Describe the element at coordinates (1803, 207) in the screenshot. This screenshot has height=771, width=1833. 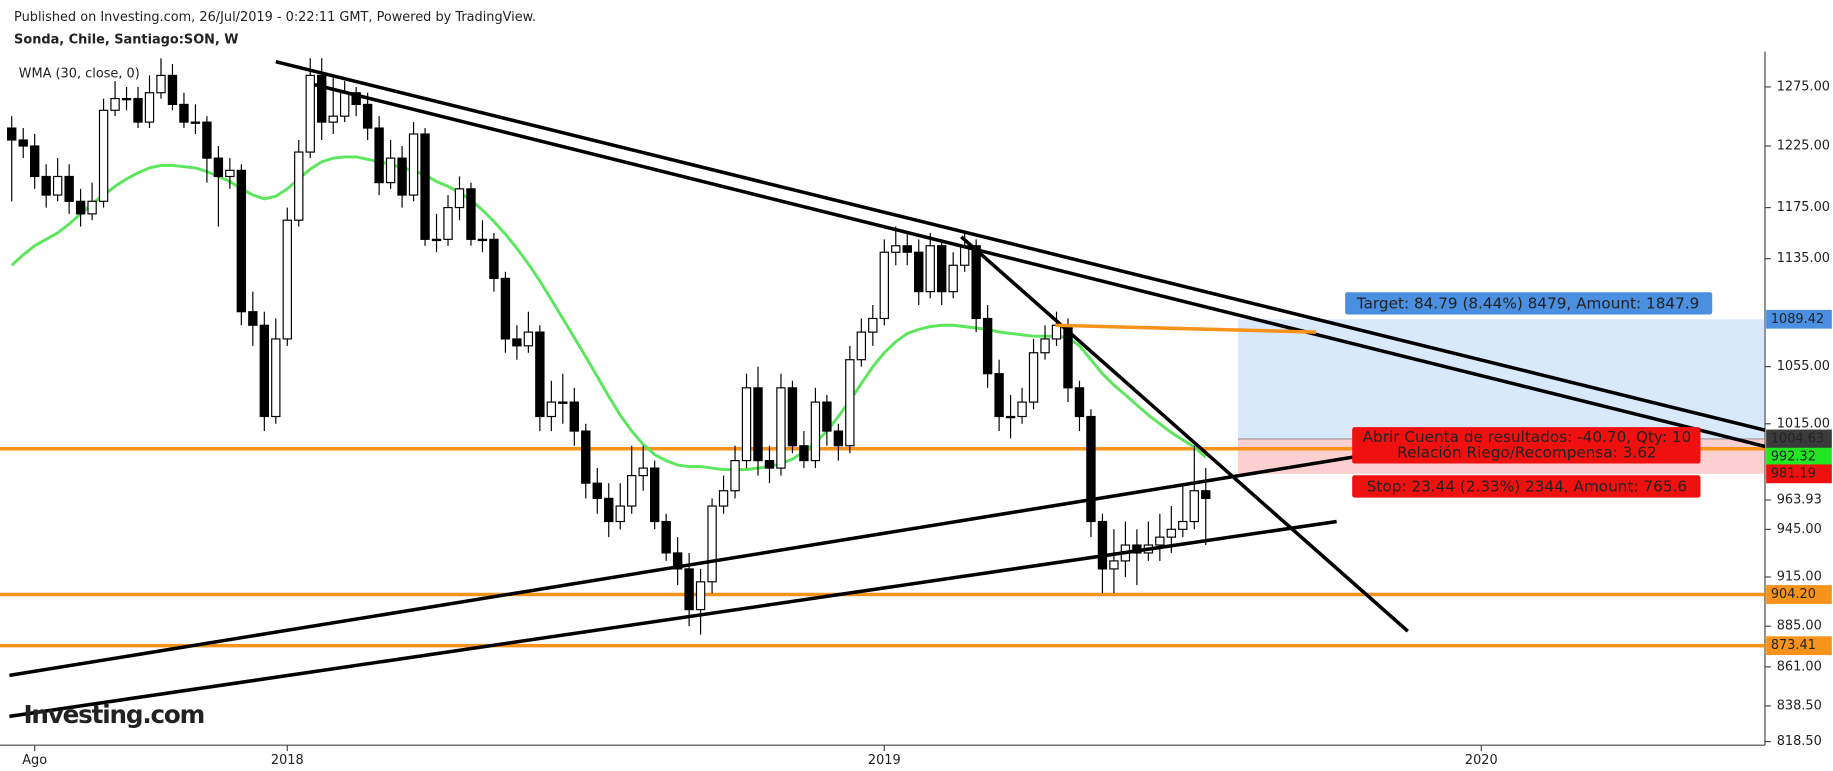
I see `y-tick-label: 1175.00` at that location.